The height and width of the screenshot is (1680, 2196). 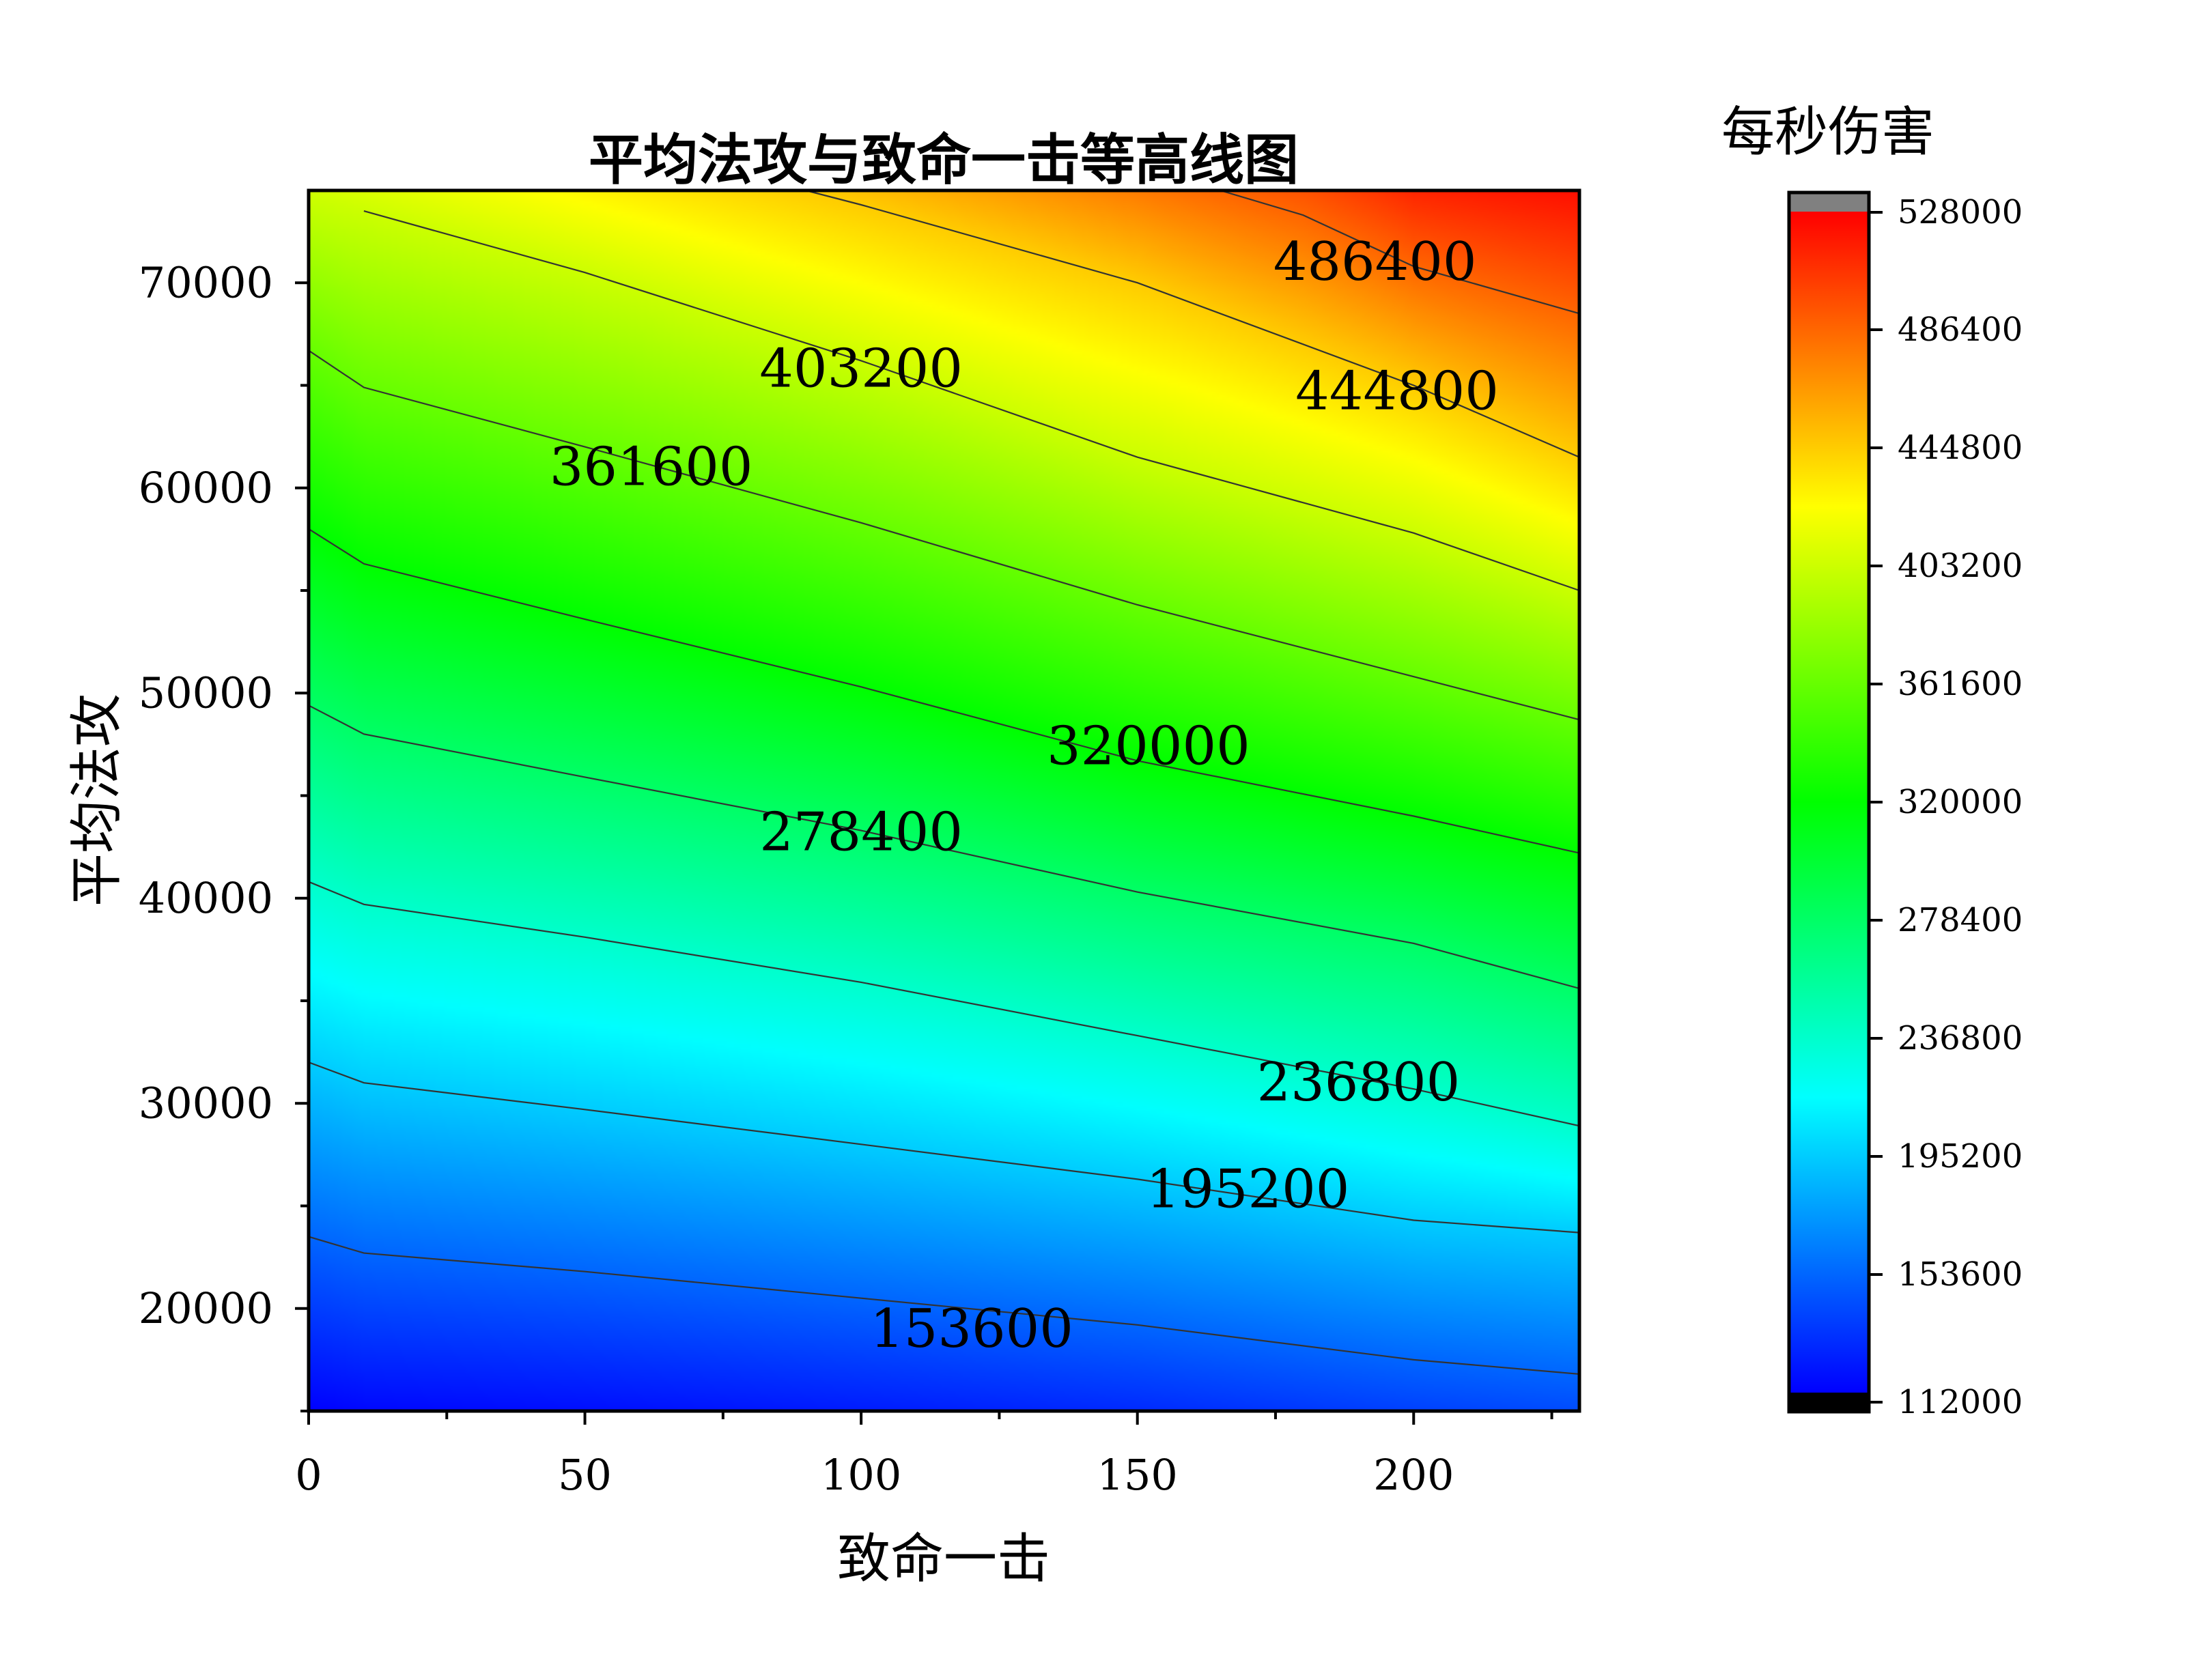 What do you see at coordinates (1960, 212) in the screenshot?
I see `colorbar-tick-label: 528000` at bounding box center [1960, 212].